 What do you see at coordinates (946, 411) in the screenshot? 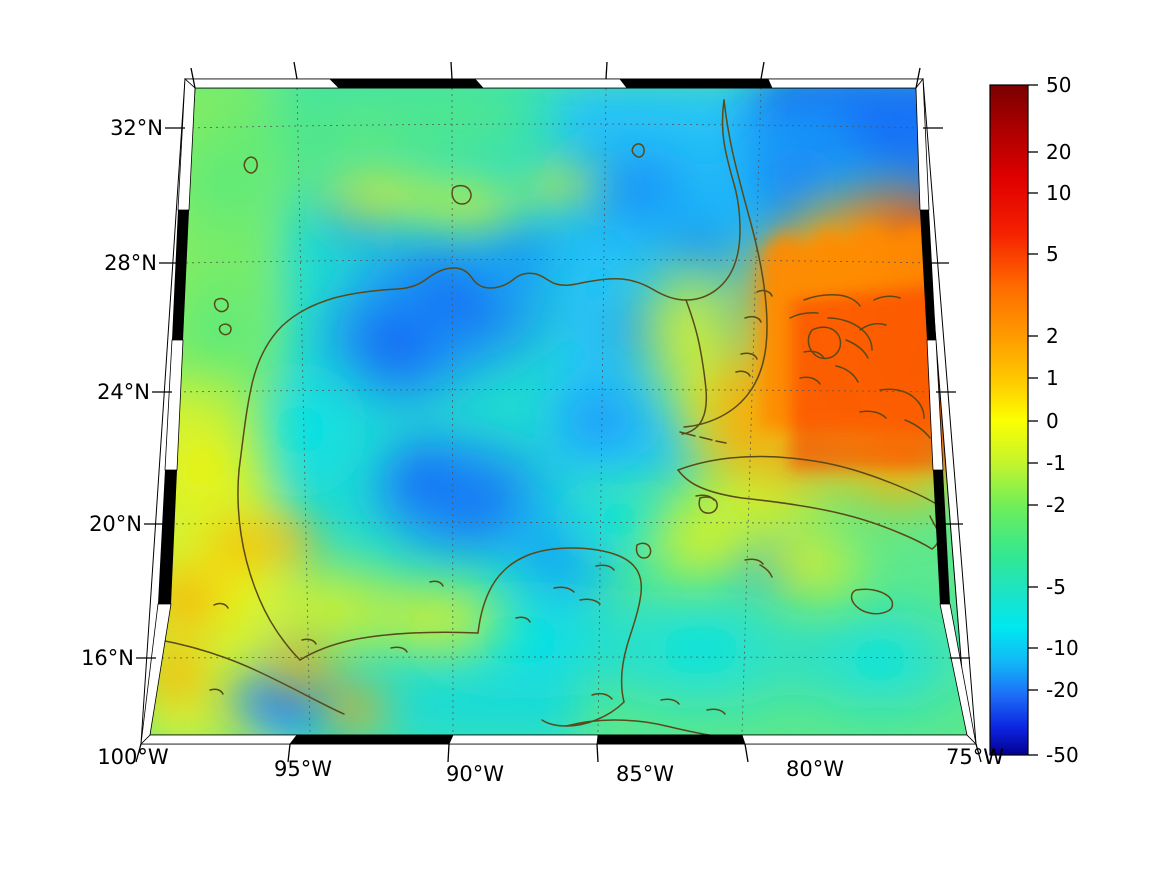
I see `frame-stripes-right` at bounding box center [946, 411].